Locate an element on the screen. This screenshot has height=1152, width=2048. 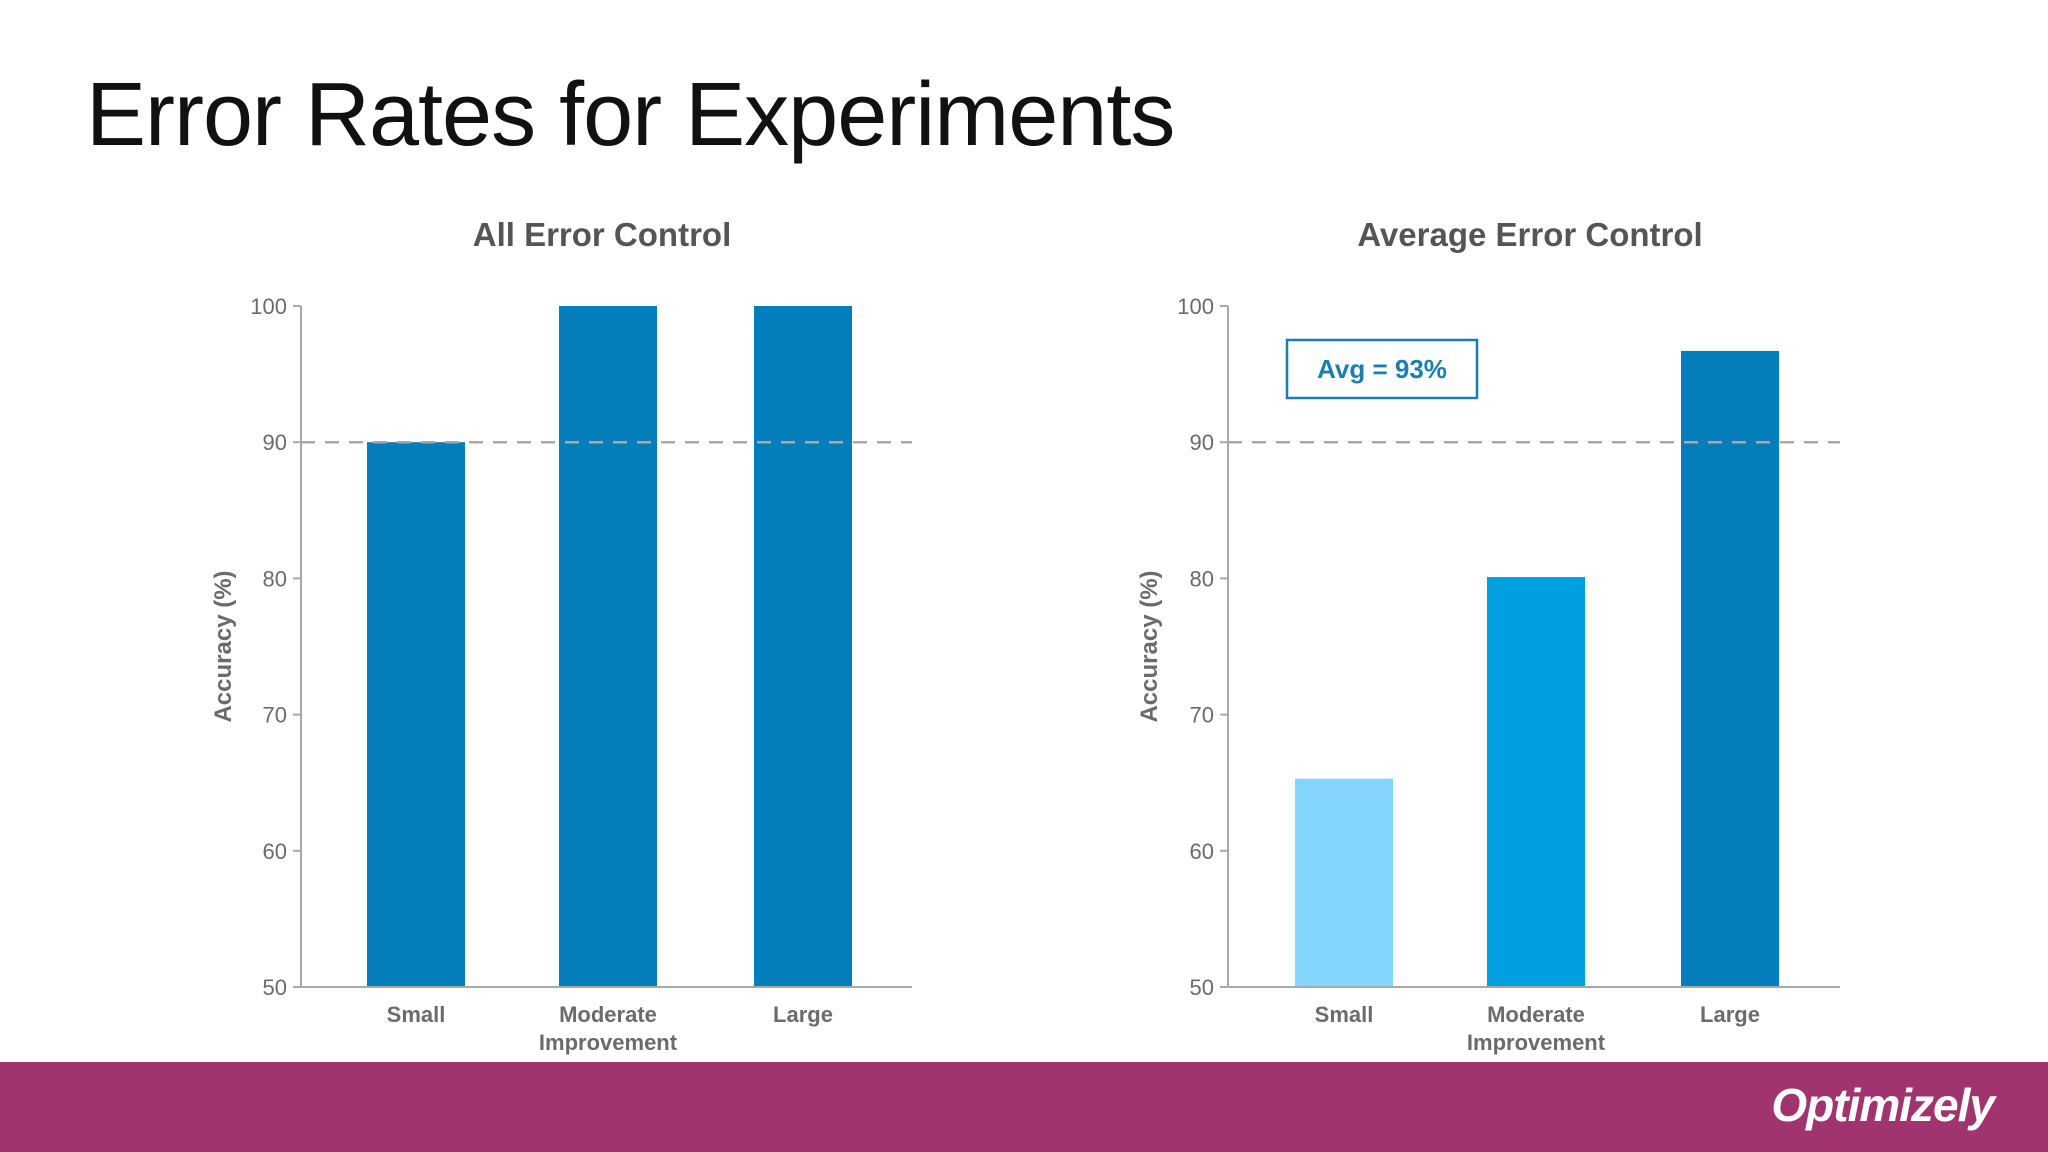
optimizely-logo: Optimizely is located at coordinates (1883, 1105).